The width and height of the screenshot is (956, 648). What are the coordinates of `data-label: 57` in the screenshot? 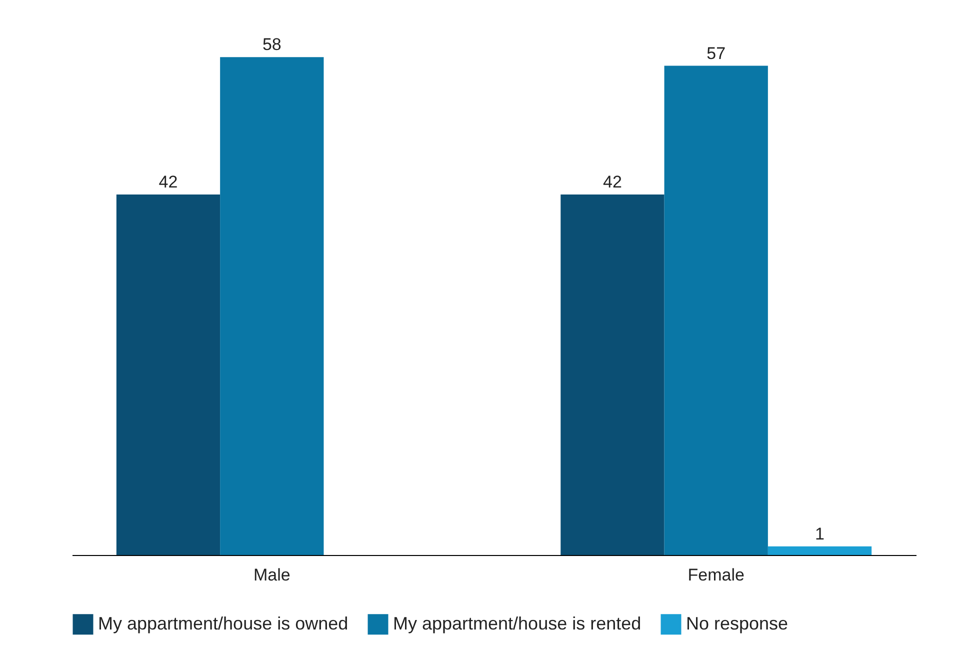 It's located at (716, 53).